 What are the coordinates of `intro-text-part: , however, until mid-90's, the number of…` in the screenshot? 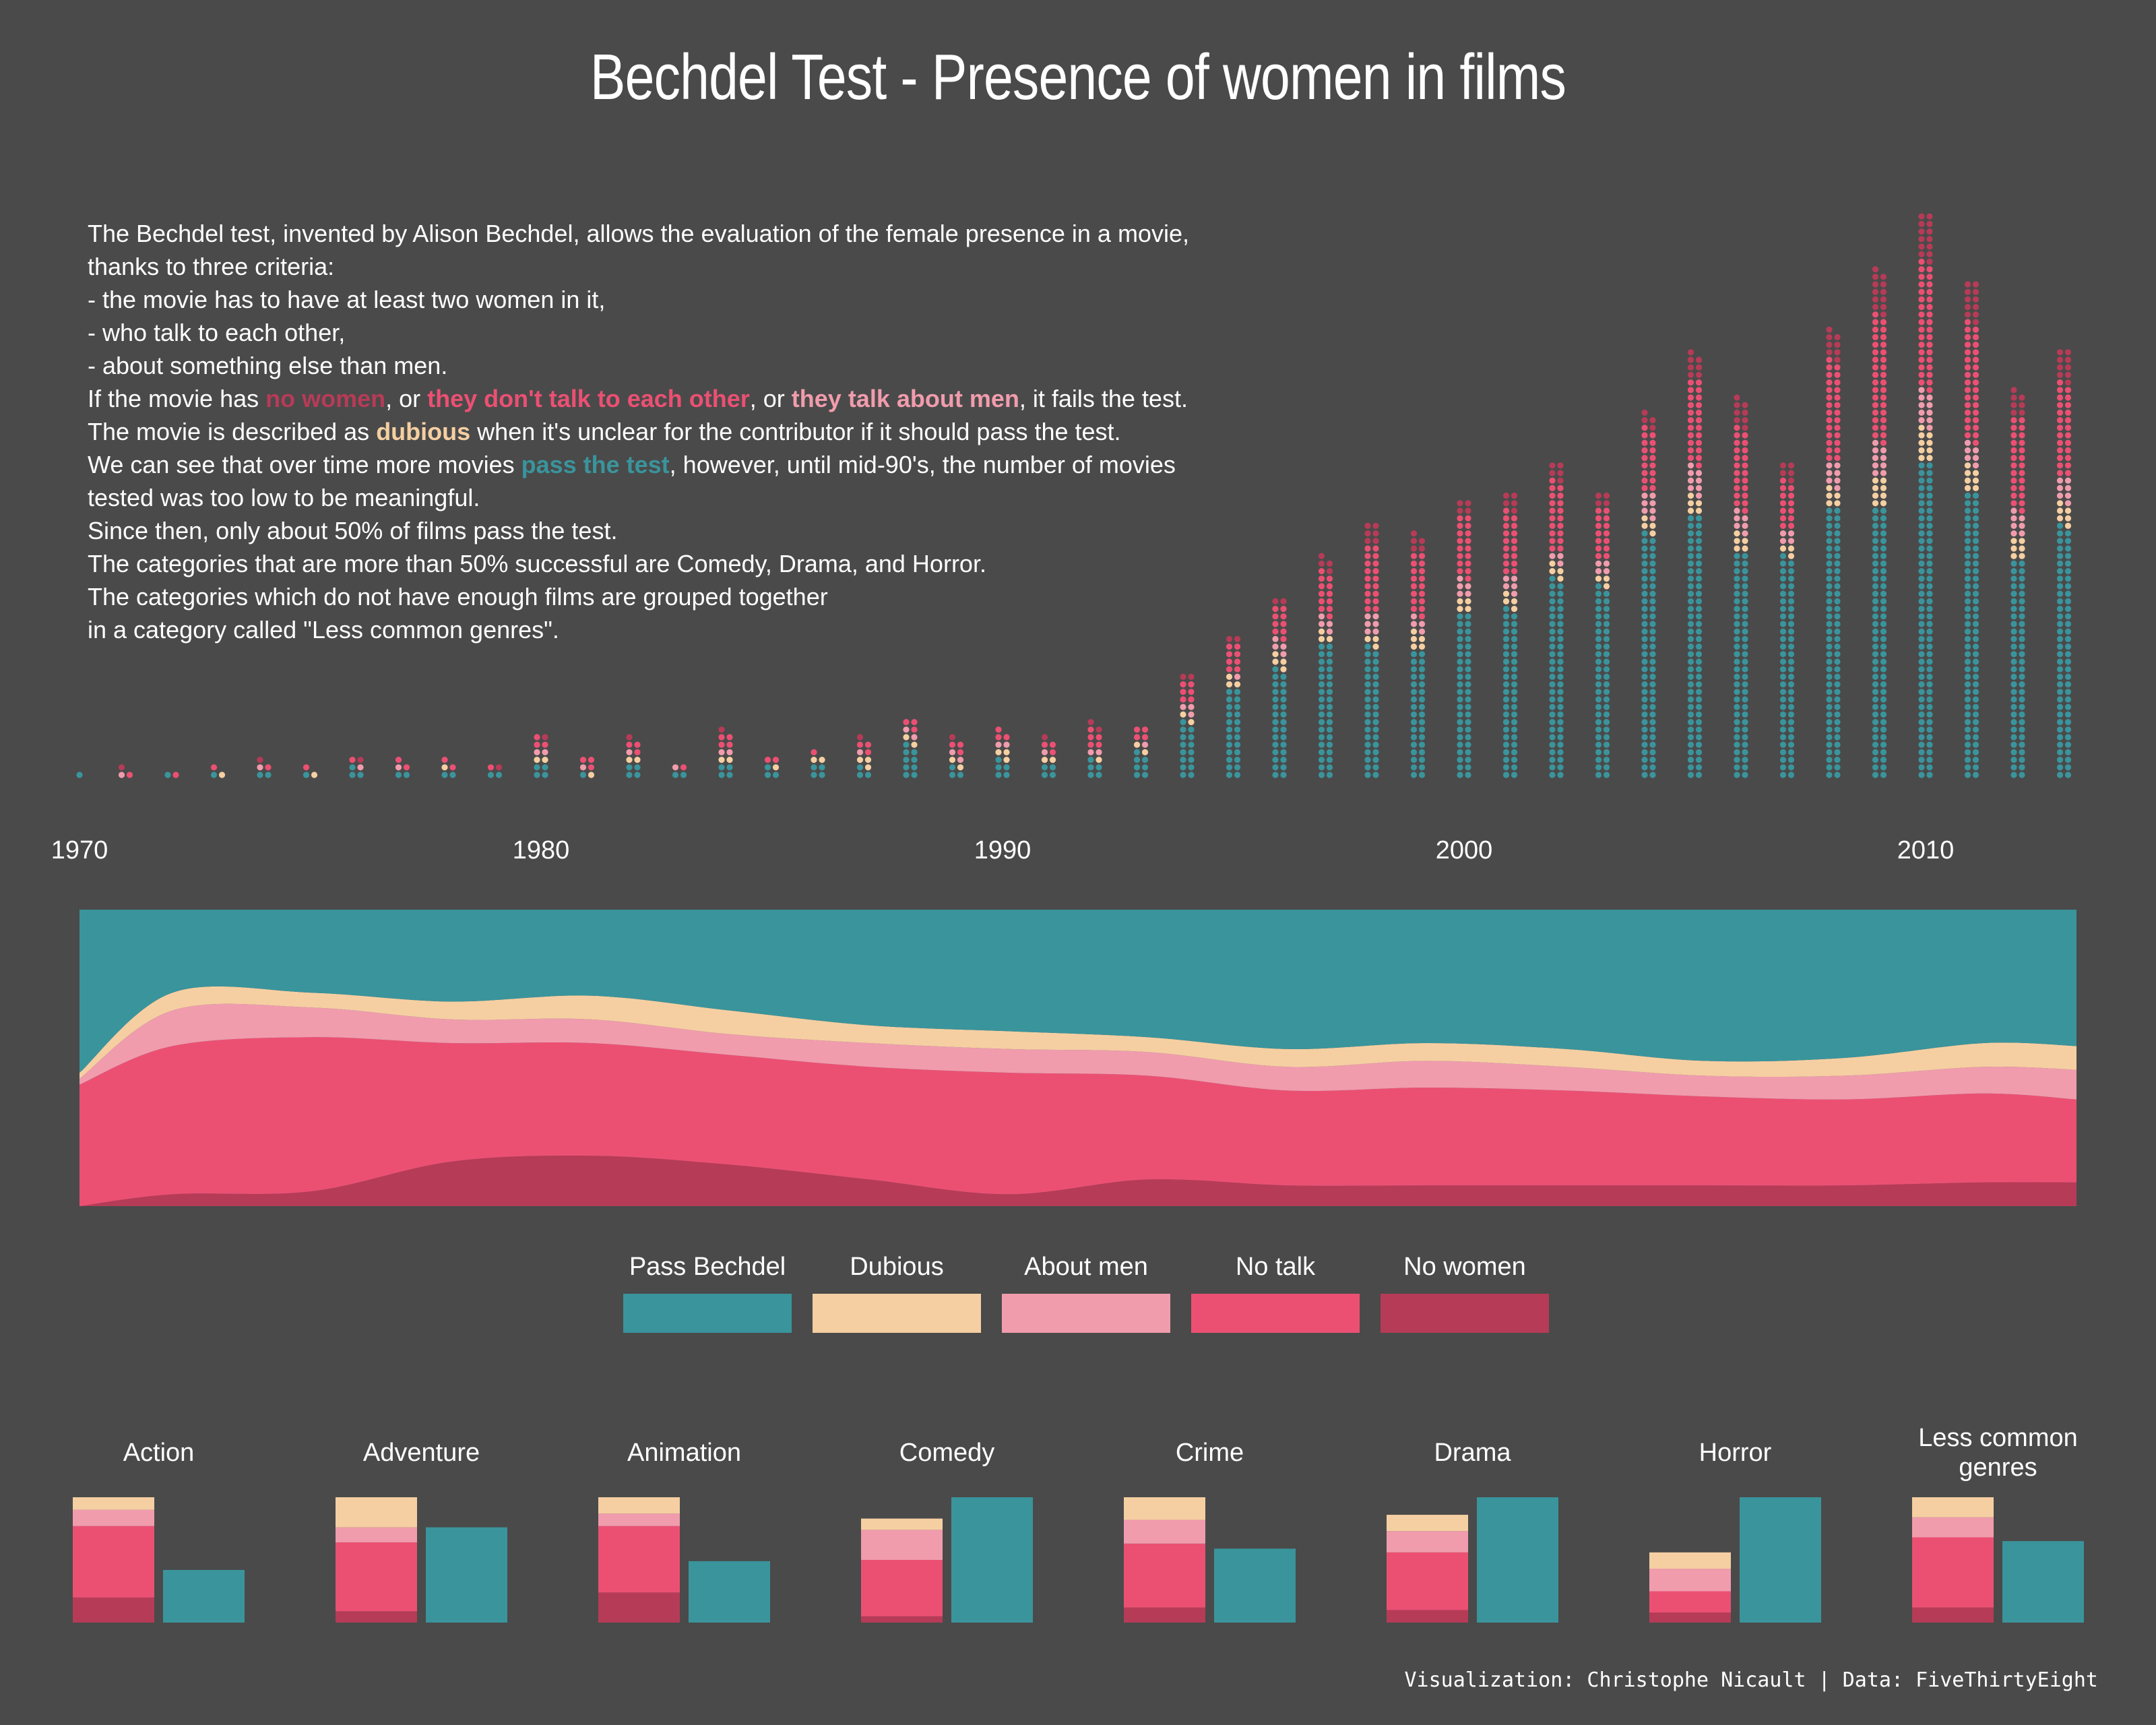 It's located at (922, 464).